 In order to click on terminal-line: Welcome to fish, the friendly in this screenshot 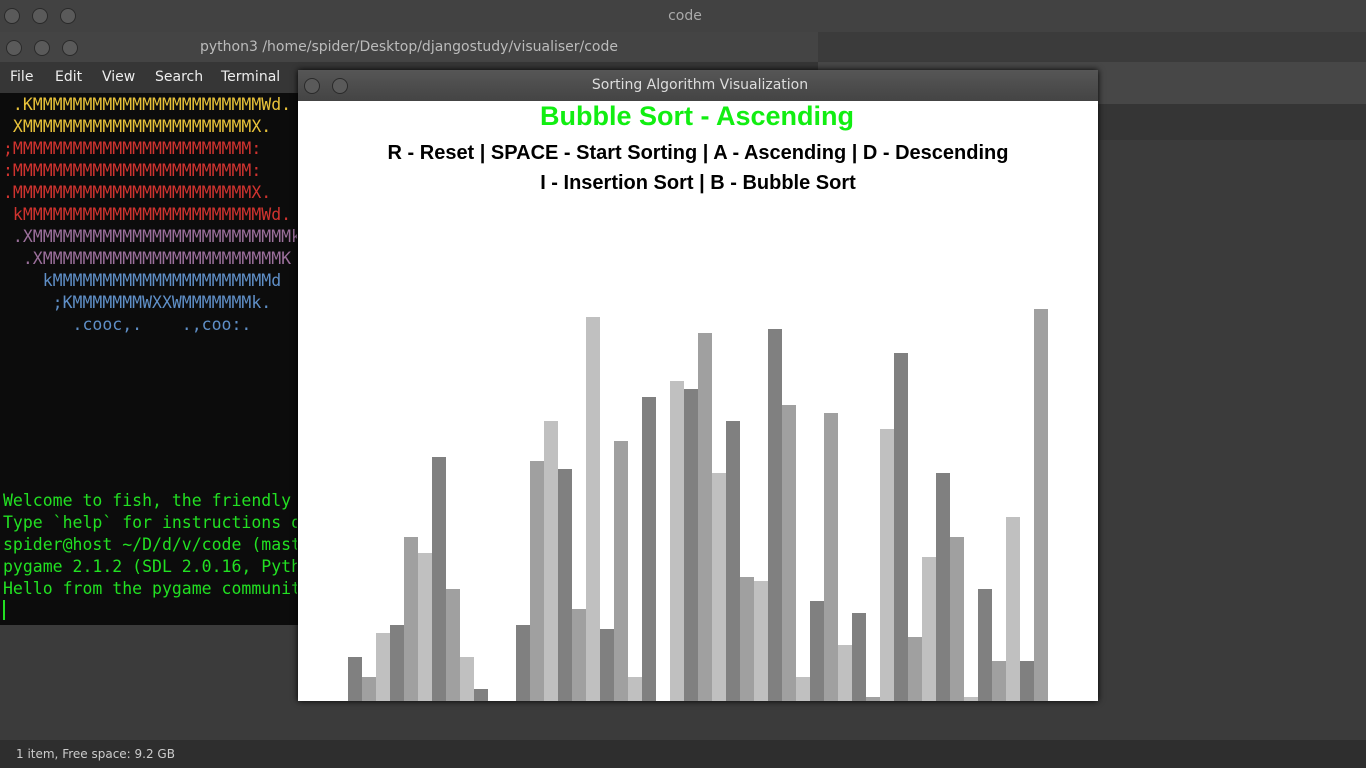, I will do `click(147, 500)`.